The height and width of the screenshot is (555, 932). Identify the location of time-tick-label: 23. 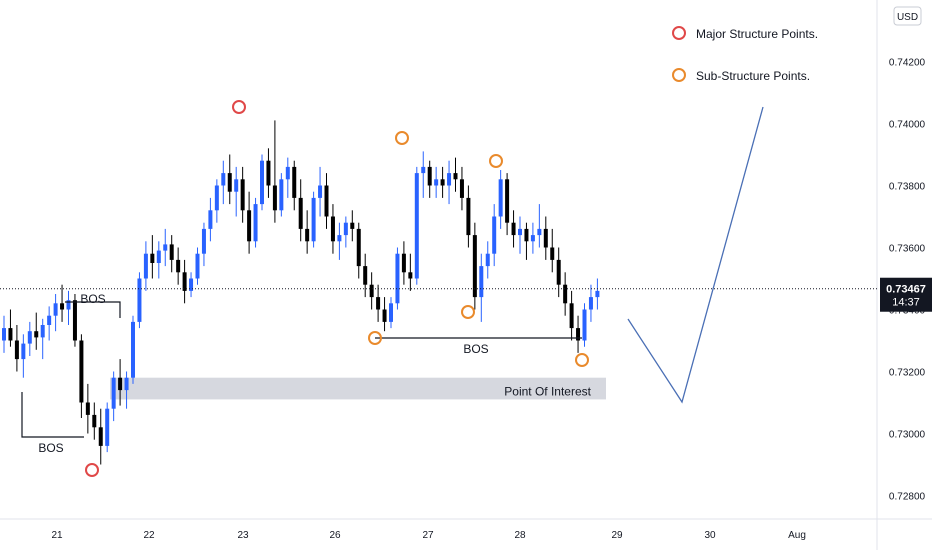
(243, 535).